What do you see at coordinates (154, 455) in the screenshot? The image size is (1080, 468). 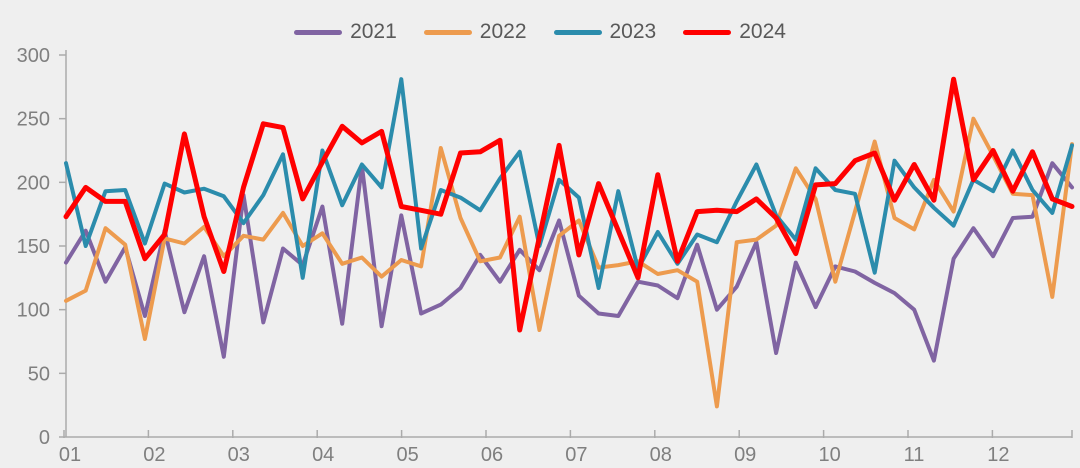 I see `x-tick-label: 02` at bounding box center [154, 455].